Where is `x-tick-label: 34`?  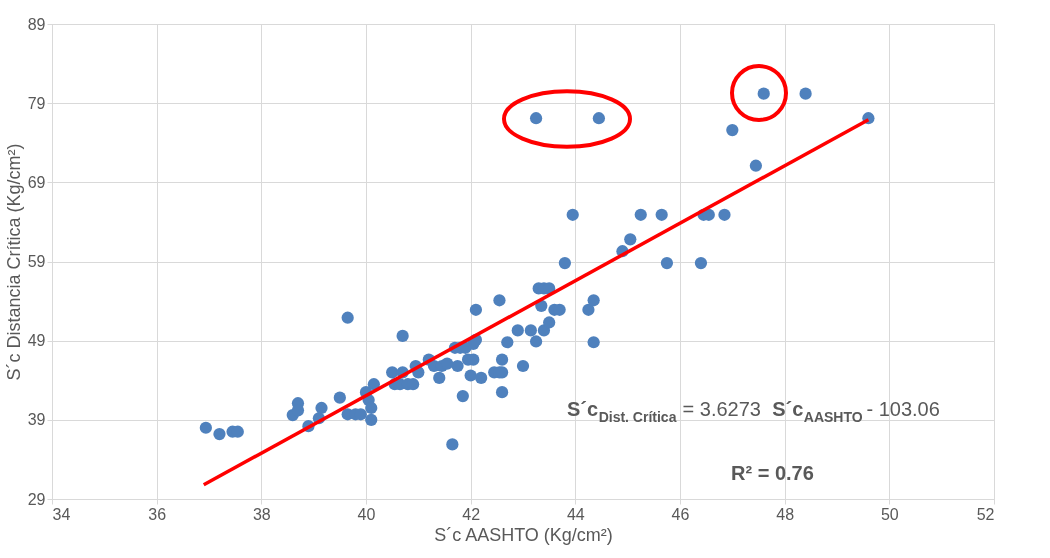 x-tick-label: 34 is located at coordinates (61, 514).